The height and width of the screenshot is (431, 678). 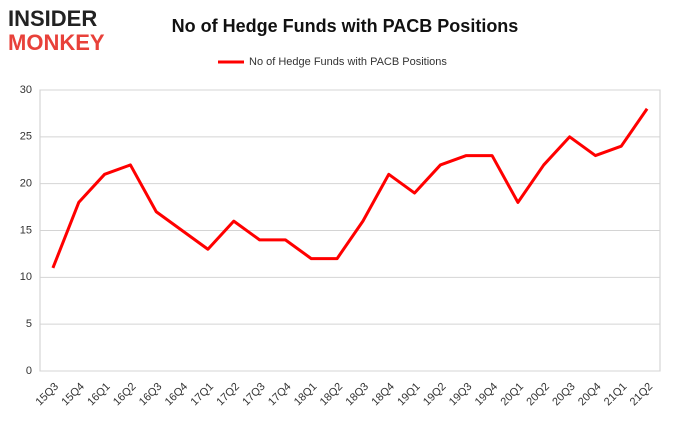 I want to click on x-tick-label: 16Q3, so click(x=151, y=395).